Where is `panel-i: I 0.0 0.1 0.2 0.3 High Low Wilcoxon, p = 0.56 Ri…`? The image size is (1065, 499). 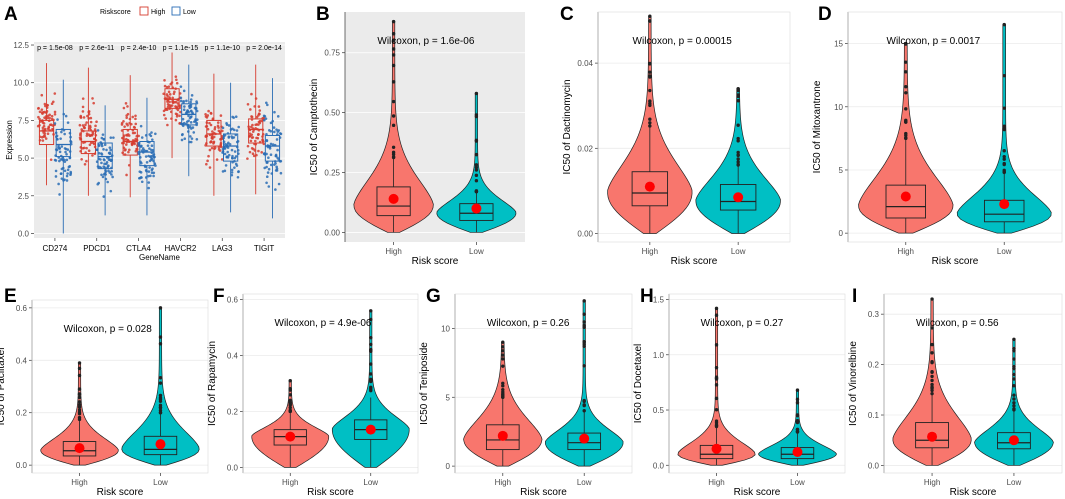 panel-i: I 0.0 0.1 0.2 0.3 High Low Wilcoxon, p = 0.56 Ri… is located at coordinates (955, 392).